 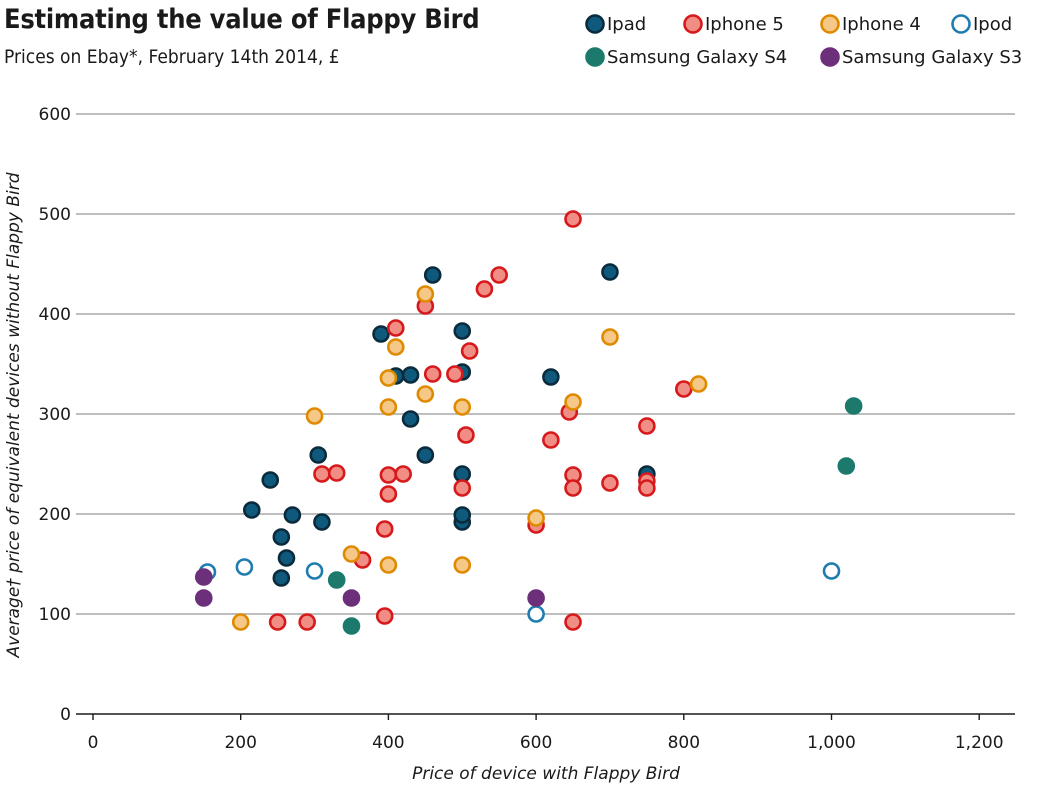 I want to click on chart-subtitle: Prices on Ebay*, February 14th 2014, £, so click(x=172, y=57).